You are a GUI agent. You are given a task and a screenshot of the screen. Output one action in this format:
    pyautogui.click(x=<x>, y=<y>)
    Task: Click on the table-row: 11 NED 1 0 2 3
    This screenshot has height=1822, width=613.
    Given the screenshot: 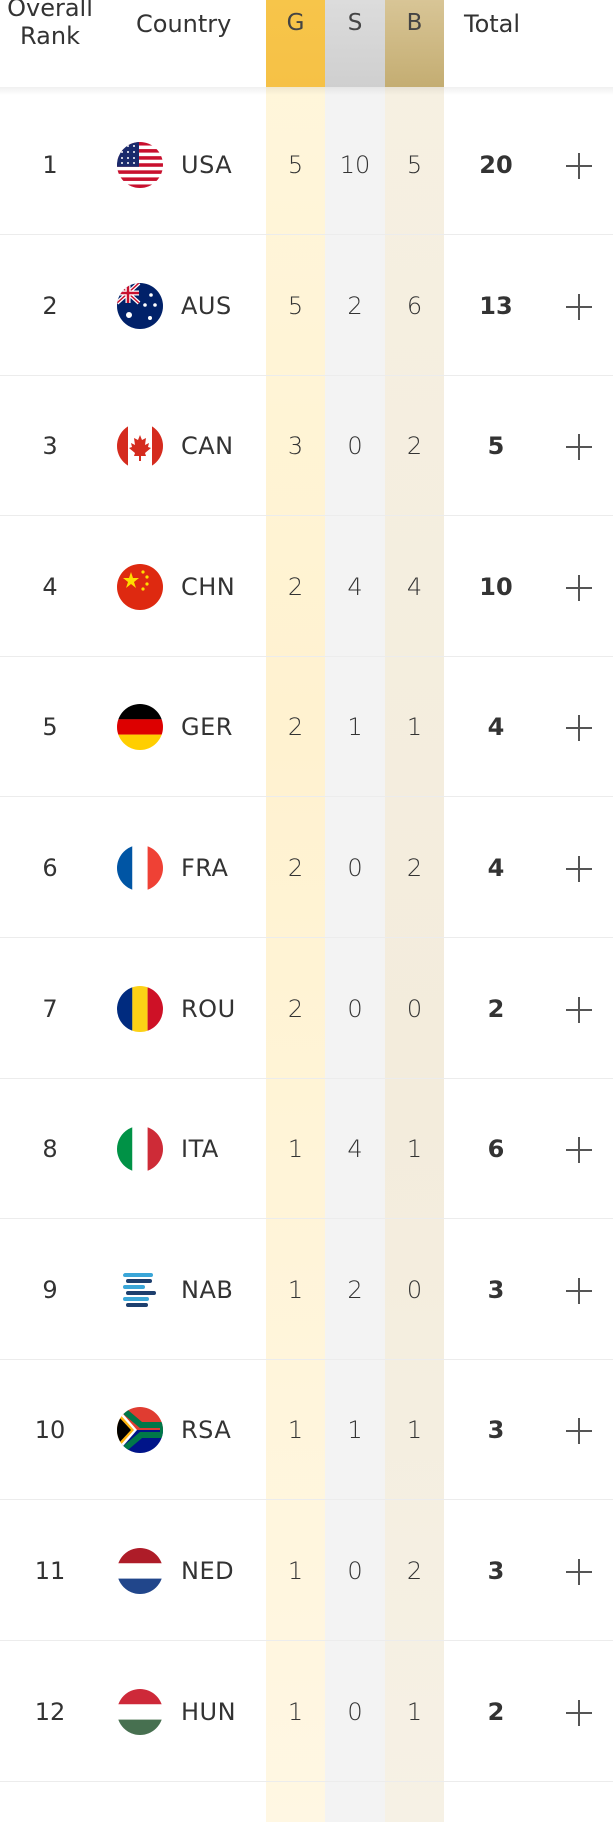 What is the action you would take?
    pyautogui.click(x=306, y=1571)
    